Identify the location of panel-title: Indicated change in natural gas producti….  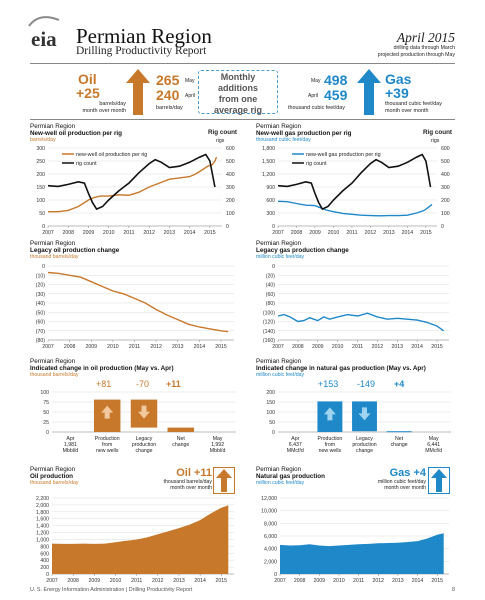
(341, 368).